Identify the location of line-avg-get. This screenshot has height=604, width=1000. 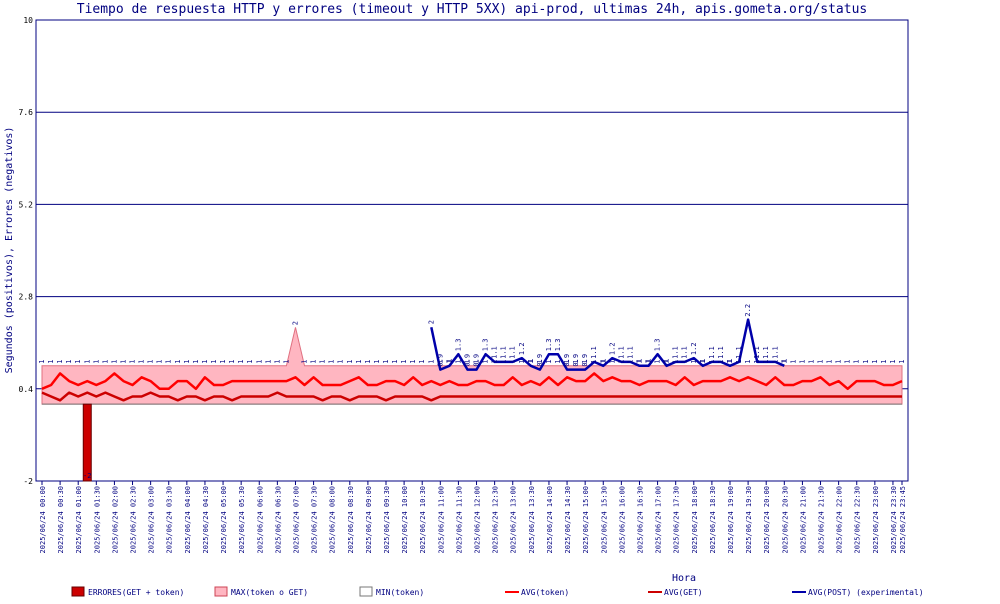
(471, 396).